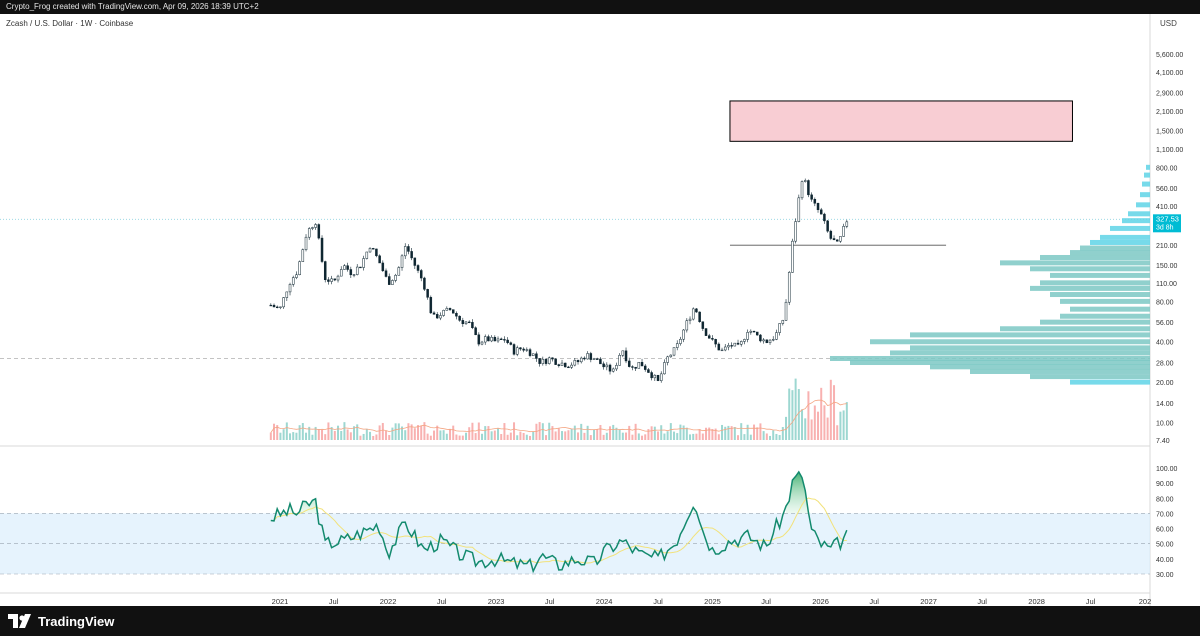 The height and width of the screenshot is (636, 1200). Describe the element at coordinates (1167, 218) in the screenshot. I see `last-price-value: 327.53` at that location.